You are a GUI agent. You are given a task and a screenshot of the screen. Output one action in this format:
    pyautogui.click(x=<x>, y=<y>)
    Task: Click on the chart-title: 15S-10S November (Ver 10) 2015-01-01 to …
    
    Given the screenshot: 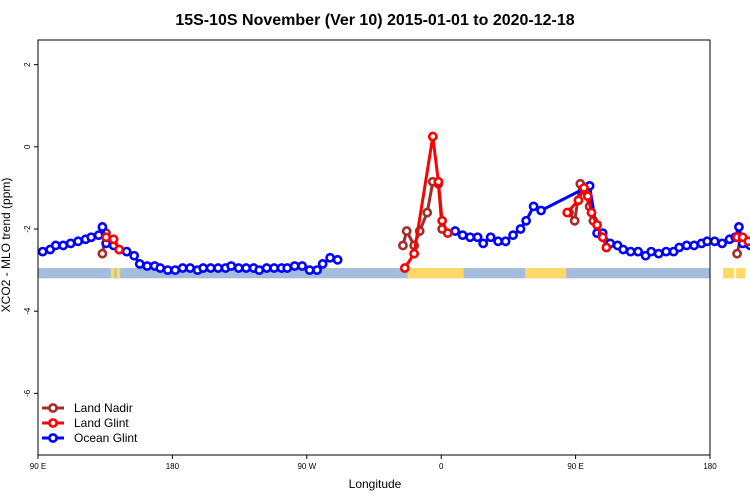 What is the action you would take?
    pyautogui.click(x=374, y=20)
    